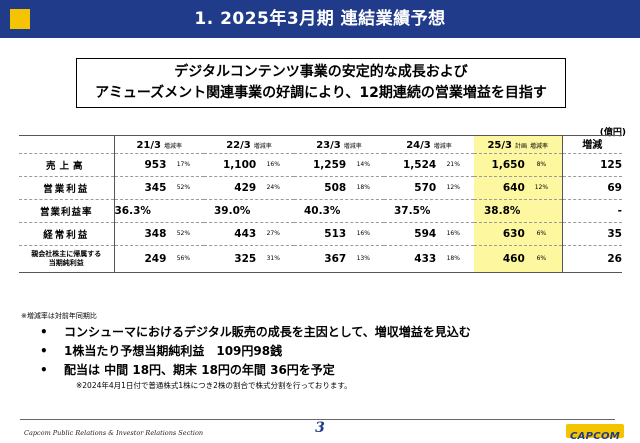 The width and height of the screenshot is (640, 443). Describe the element at coordinates (595, 433) in the screenshot. I see `capcom-logo: CAPCOM` at that location.